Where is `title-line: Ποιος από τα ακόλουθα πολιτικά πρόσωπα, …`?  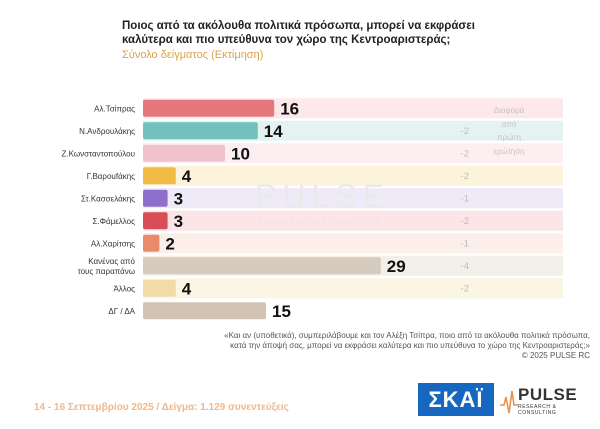
title-line: Ποιος από τα ακόλουθα πολιτικά πρόσωπα, … is located at coordinates (298, 26).